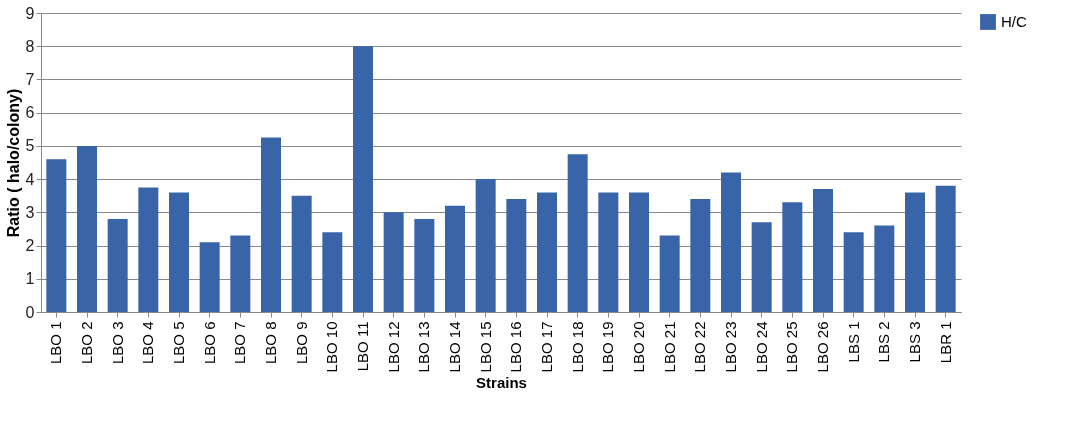 Image resolution: width=1089 pixels, height=427 pixels. I want to click on x-tick-label: LBS 2, so click(884, 342).